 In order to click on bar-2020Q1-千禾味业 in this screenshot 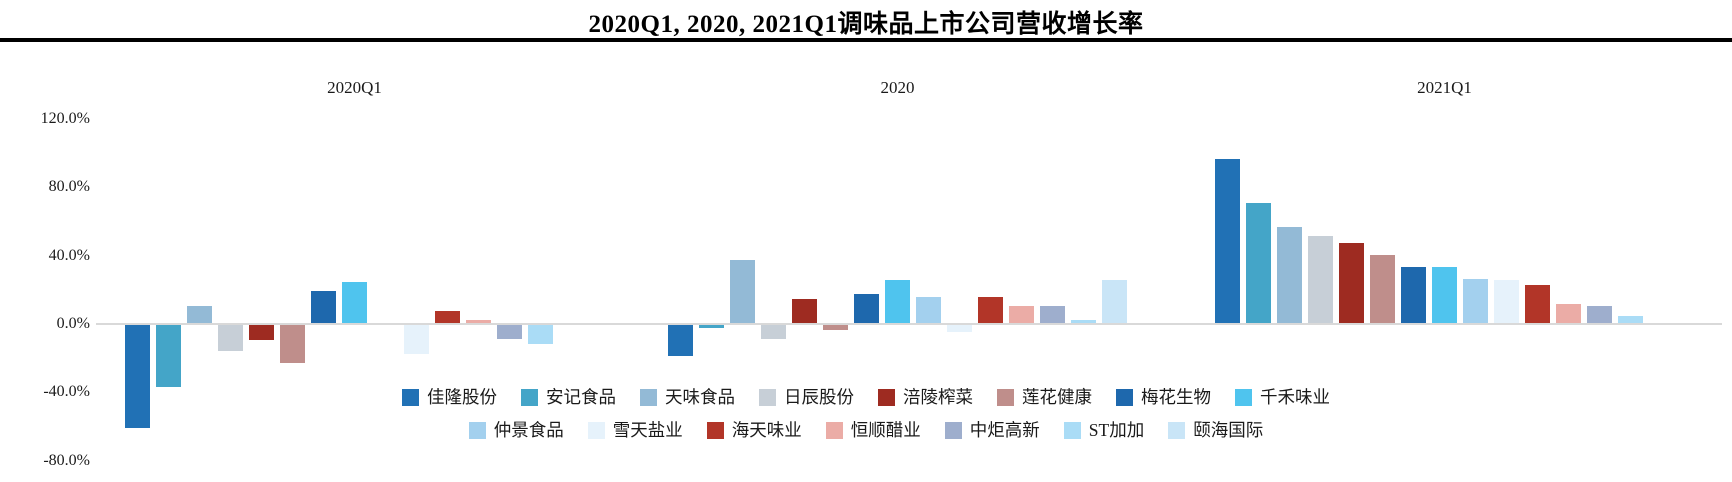, I will do `click(354, 302)`.